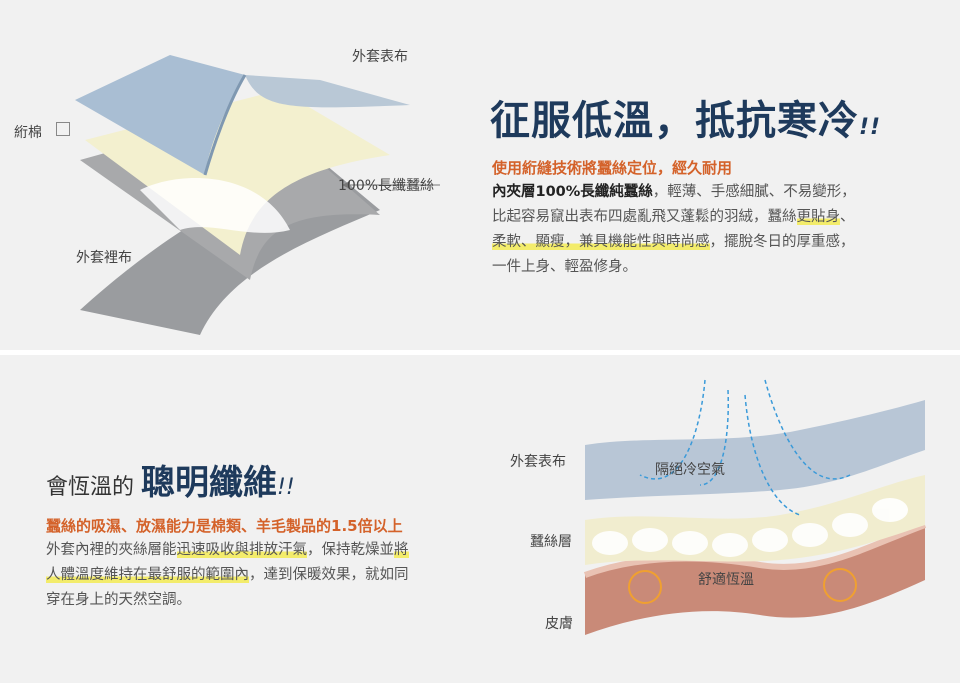 The height and width of the screenshot is (683, 960). I want to click on body-highlight: 將, so click(401, 550).